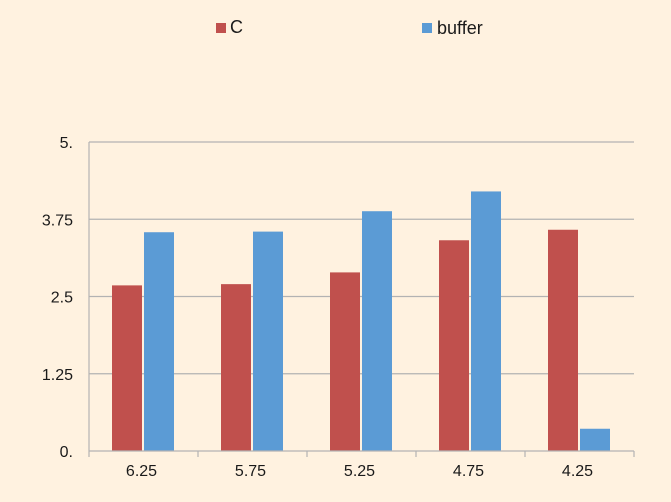 This screenshot has width=671, height=502. Describe the element at coordinates (221, 28) in the screenshot. I see `legend-swatch-c` at that location.